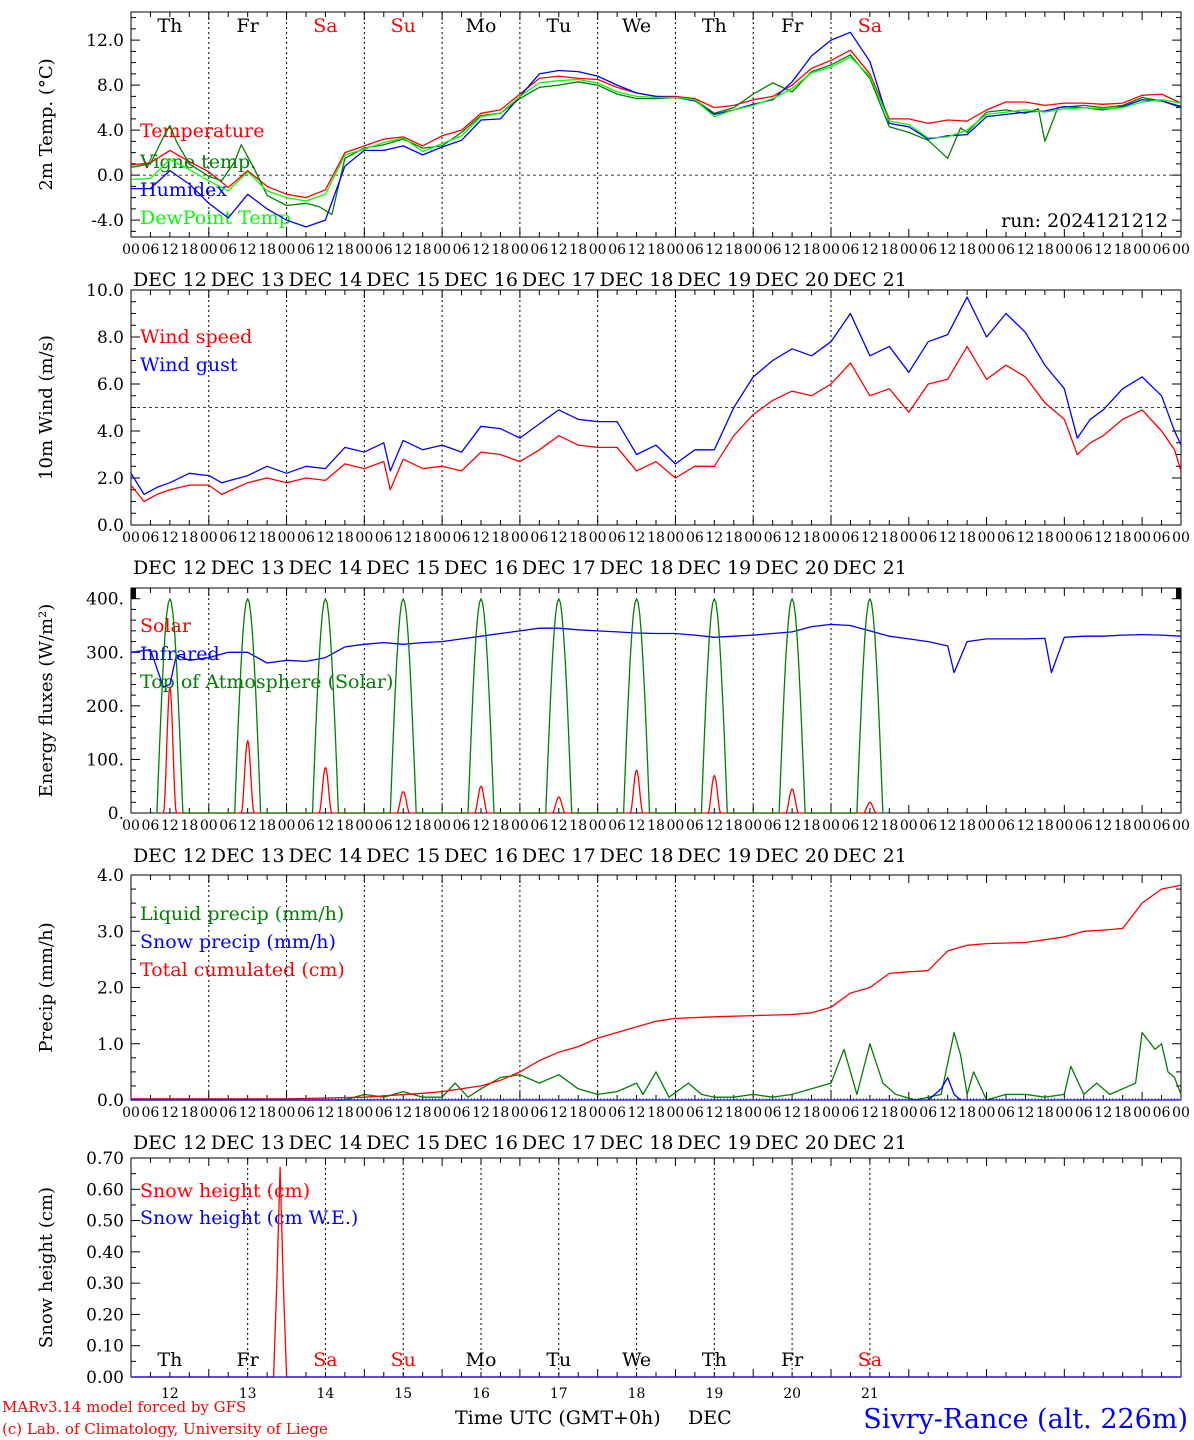 The image size is (1194, 1440). What do you see at coordinates (110, 526) in the screenshot?
I see `y-tick-label: 0.0` at bounding box center [110, 526].